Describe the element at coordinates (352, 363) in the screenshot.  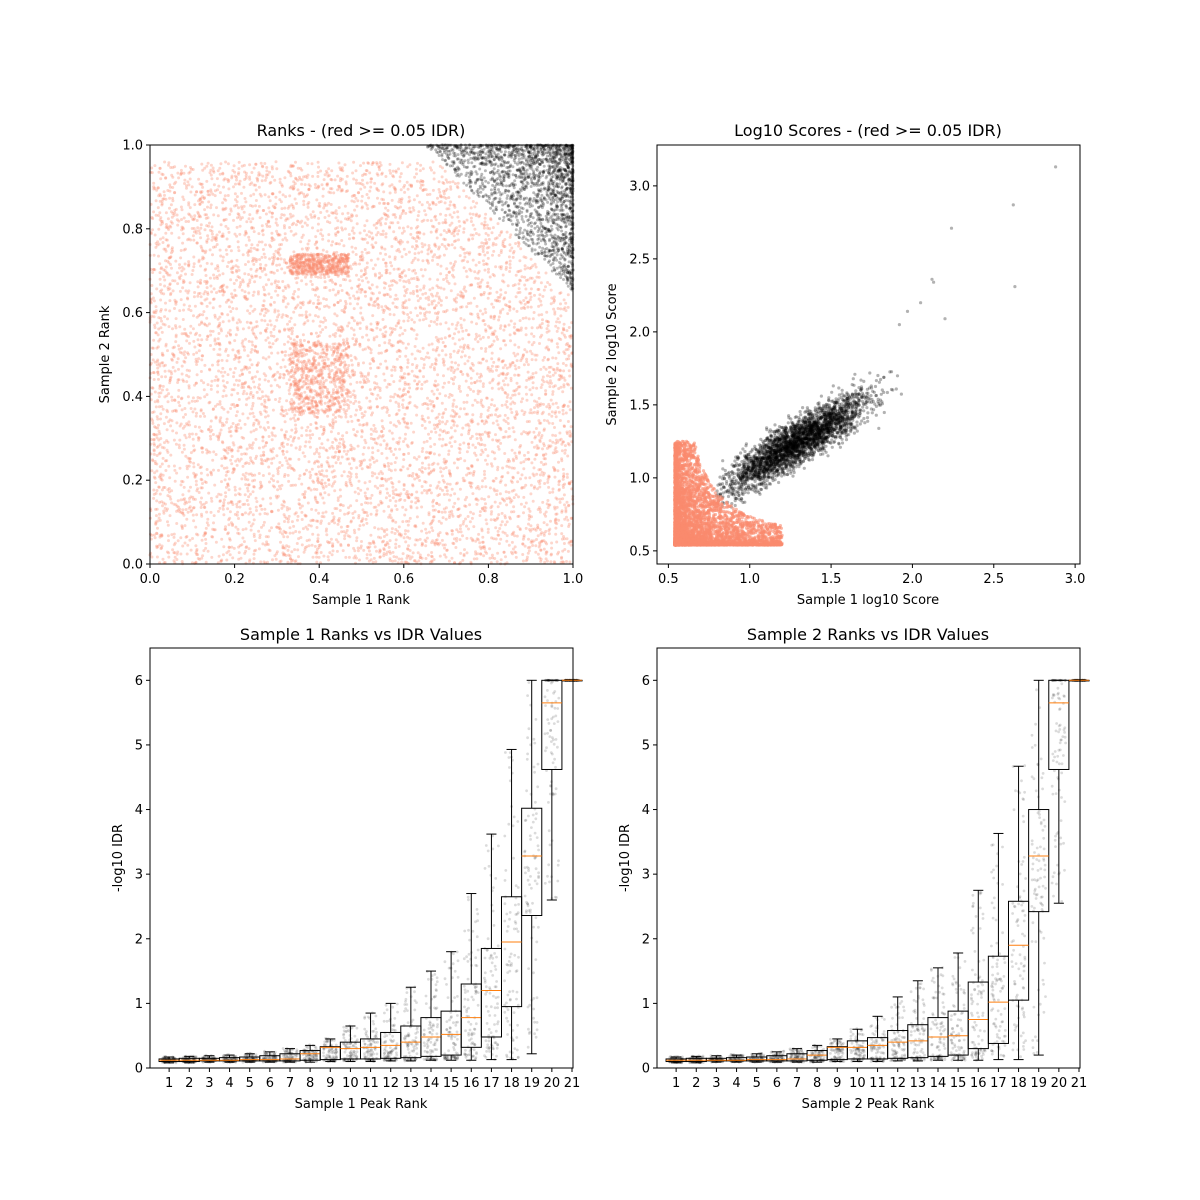
I see `rank-scatter-plot: 0.0 0.2 0.4 0.6 0.8 1.00.00.20.40.60.81.0` at that location.